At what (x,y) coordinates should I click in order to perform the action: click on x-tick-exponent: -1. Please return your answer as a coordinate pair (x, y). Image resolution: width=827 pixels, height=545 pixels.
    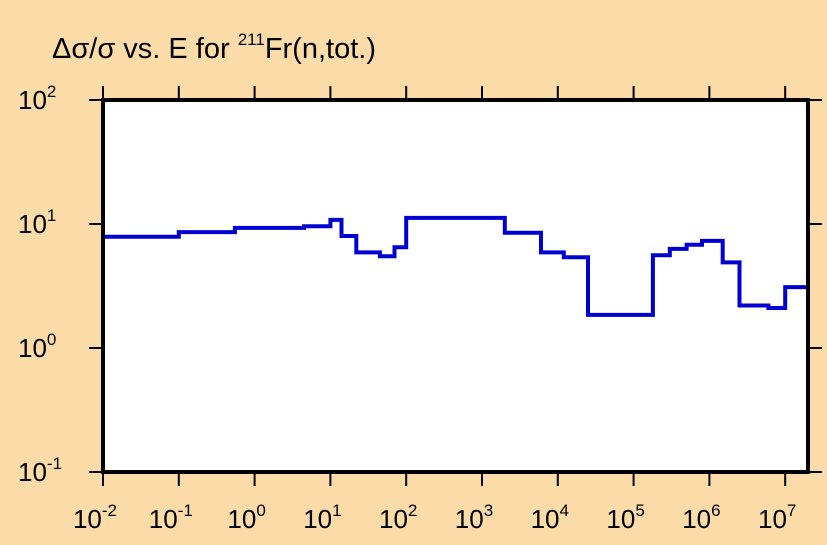
    Looking at the image, I should click on (185, 510).